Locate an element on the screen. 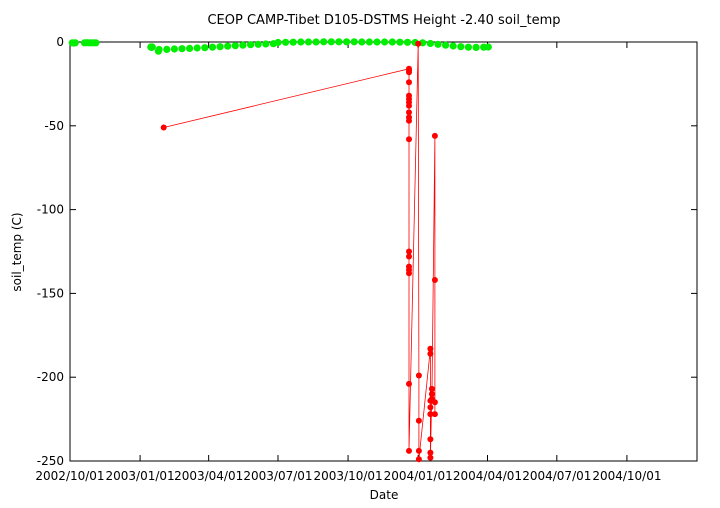  y-tick-label: -150 is located at coordinates (50, 293).